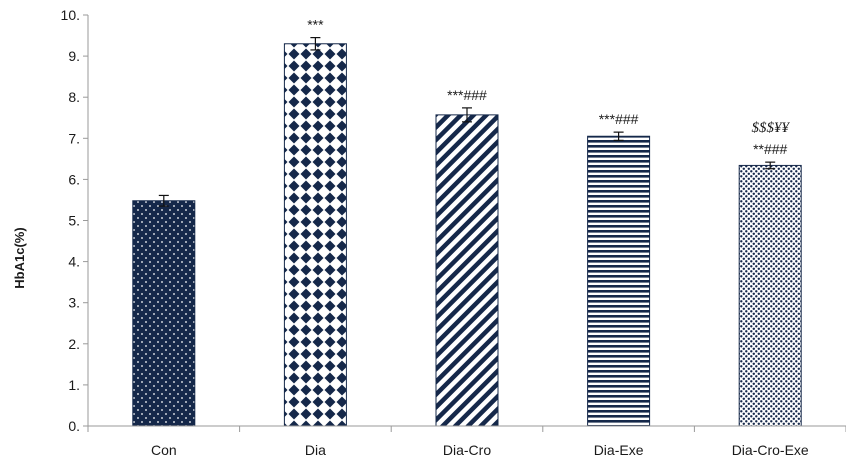  Describe the element at coordinates (164, 450) in the screenshot. I see `x-category-label: Con` at that location.